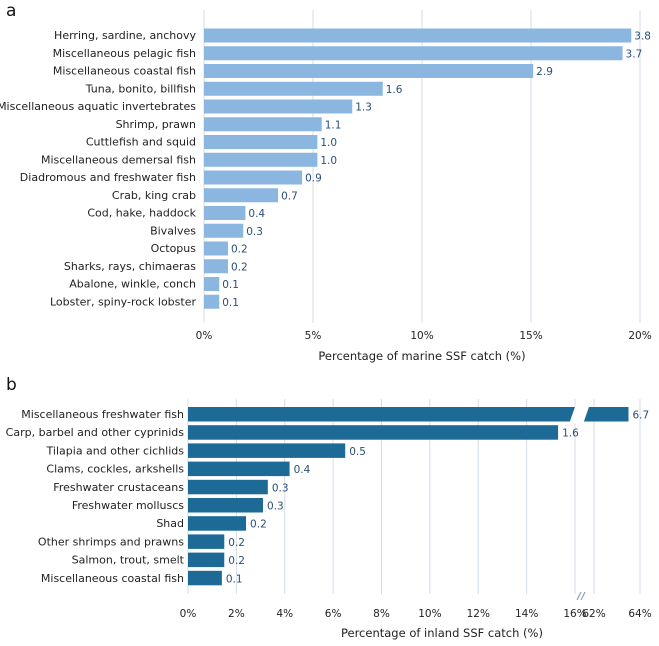 This screenshot has height=646, width=659. I want to click on panel-a-value-label: 1.1, so click(333, 125).